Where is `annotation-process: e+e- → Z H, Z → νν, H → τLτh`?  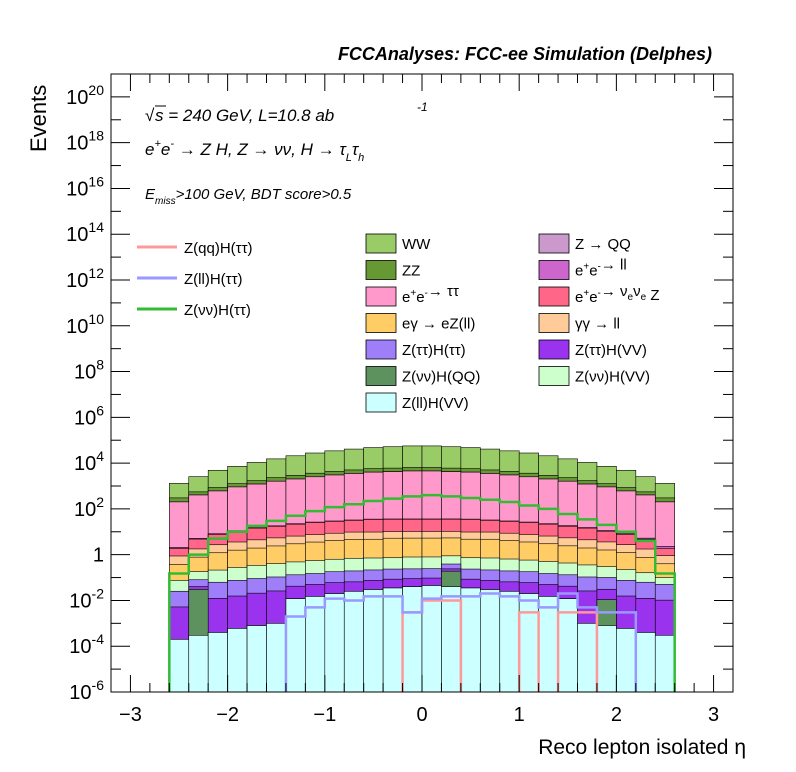 annotation-process: e+e- → Z H, Z → νν, H → τLτh is located at coordinates (254, 151).